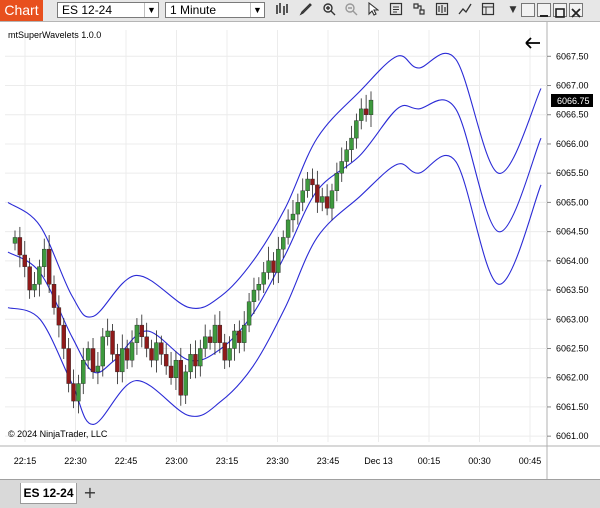  I want to click on price-tick-label: 6061.50, so click(572, 407).